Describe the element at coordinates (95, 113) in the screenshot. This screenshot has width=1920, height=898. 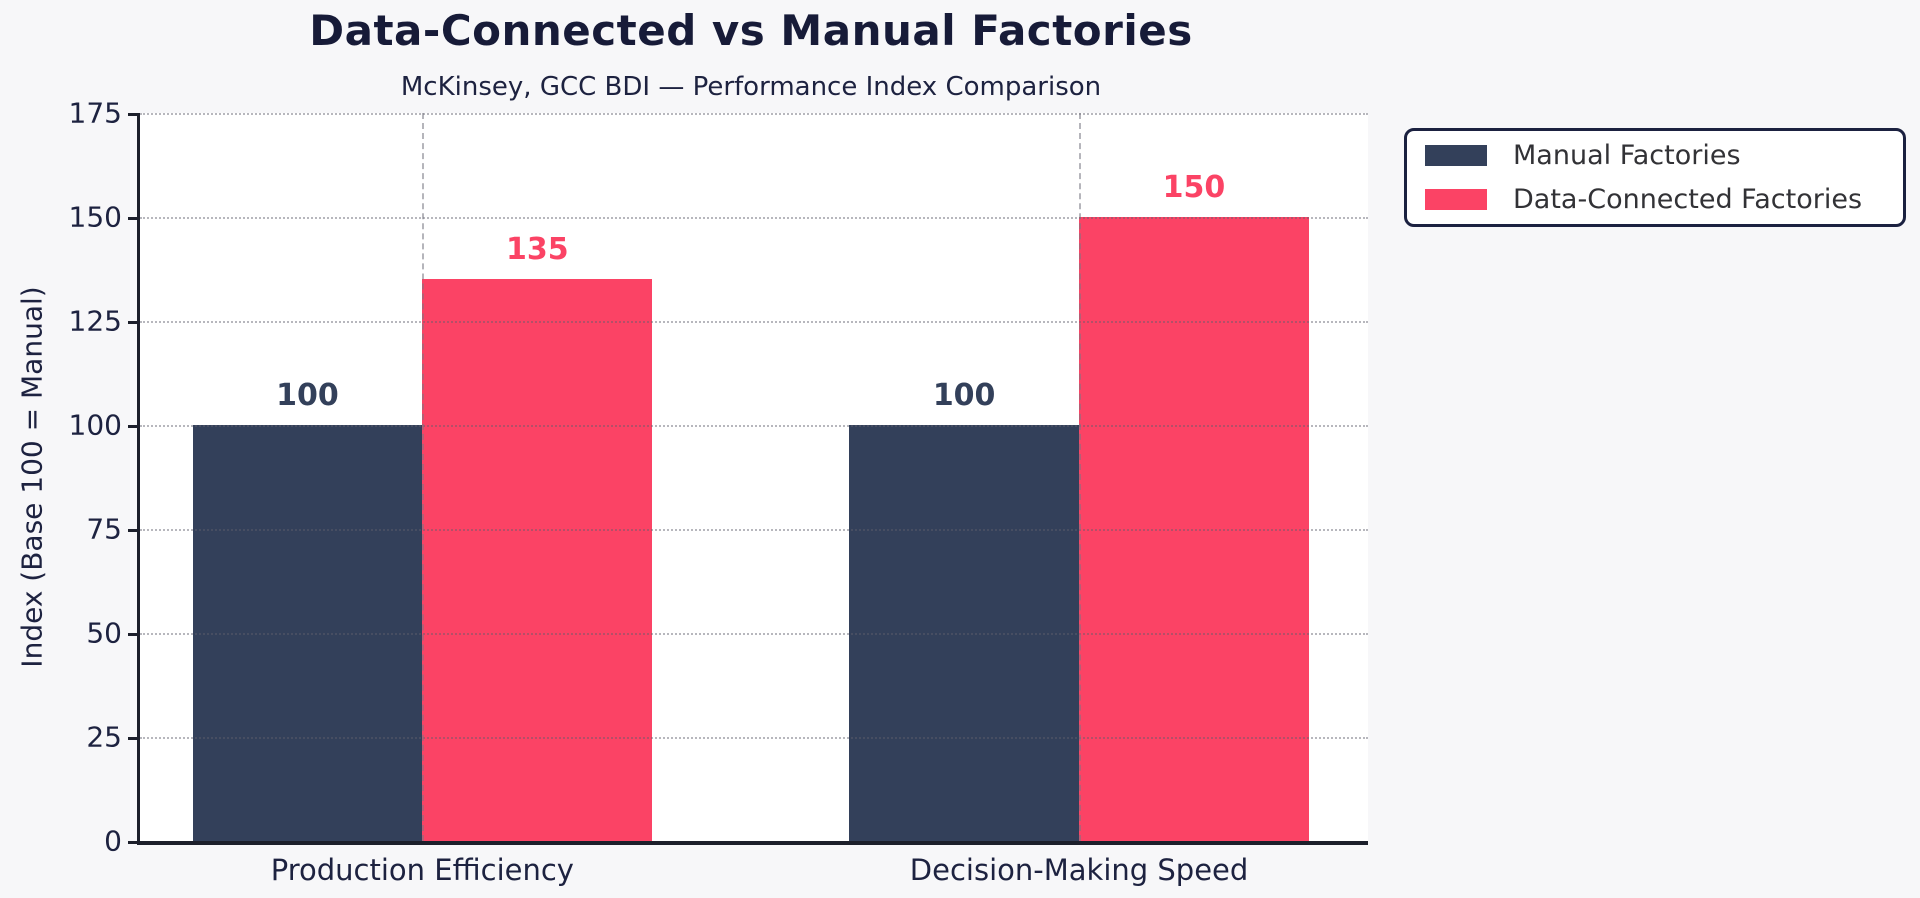
I see `y-tick-label: 175` at that location.